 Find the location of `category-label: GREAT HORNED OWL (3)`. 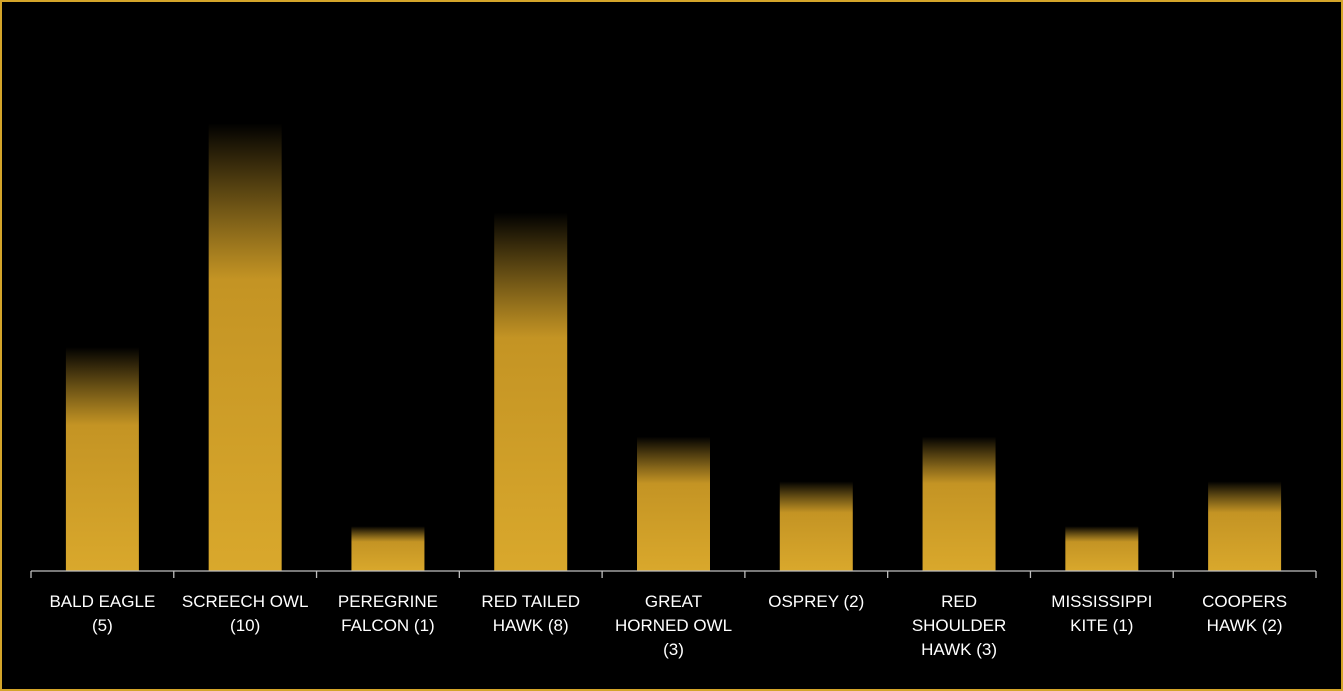

category-label: GREAT HORNED OWL (3) is located at coordinates (674, 626).